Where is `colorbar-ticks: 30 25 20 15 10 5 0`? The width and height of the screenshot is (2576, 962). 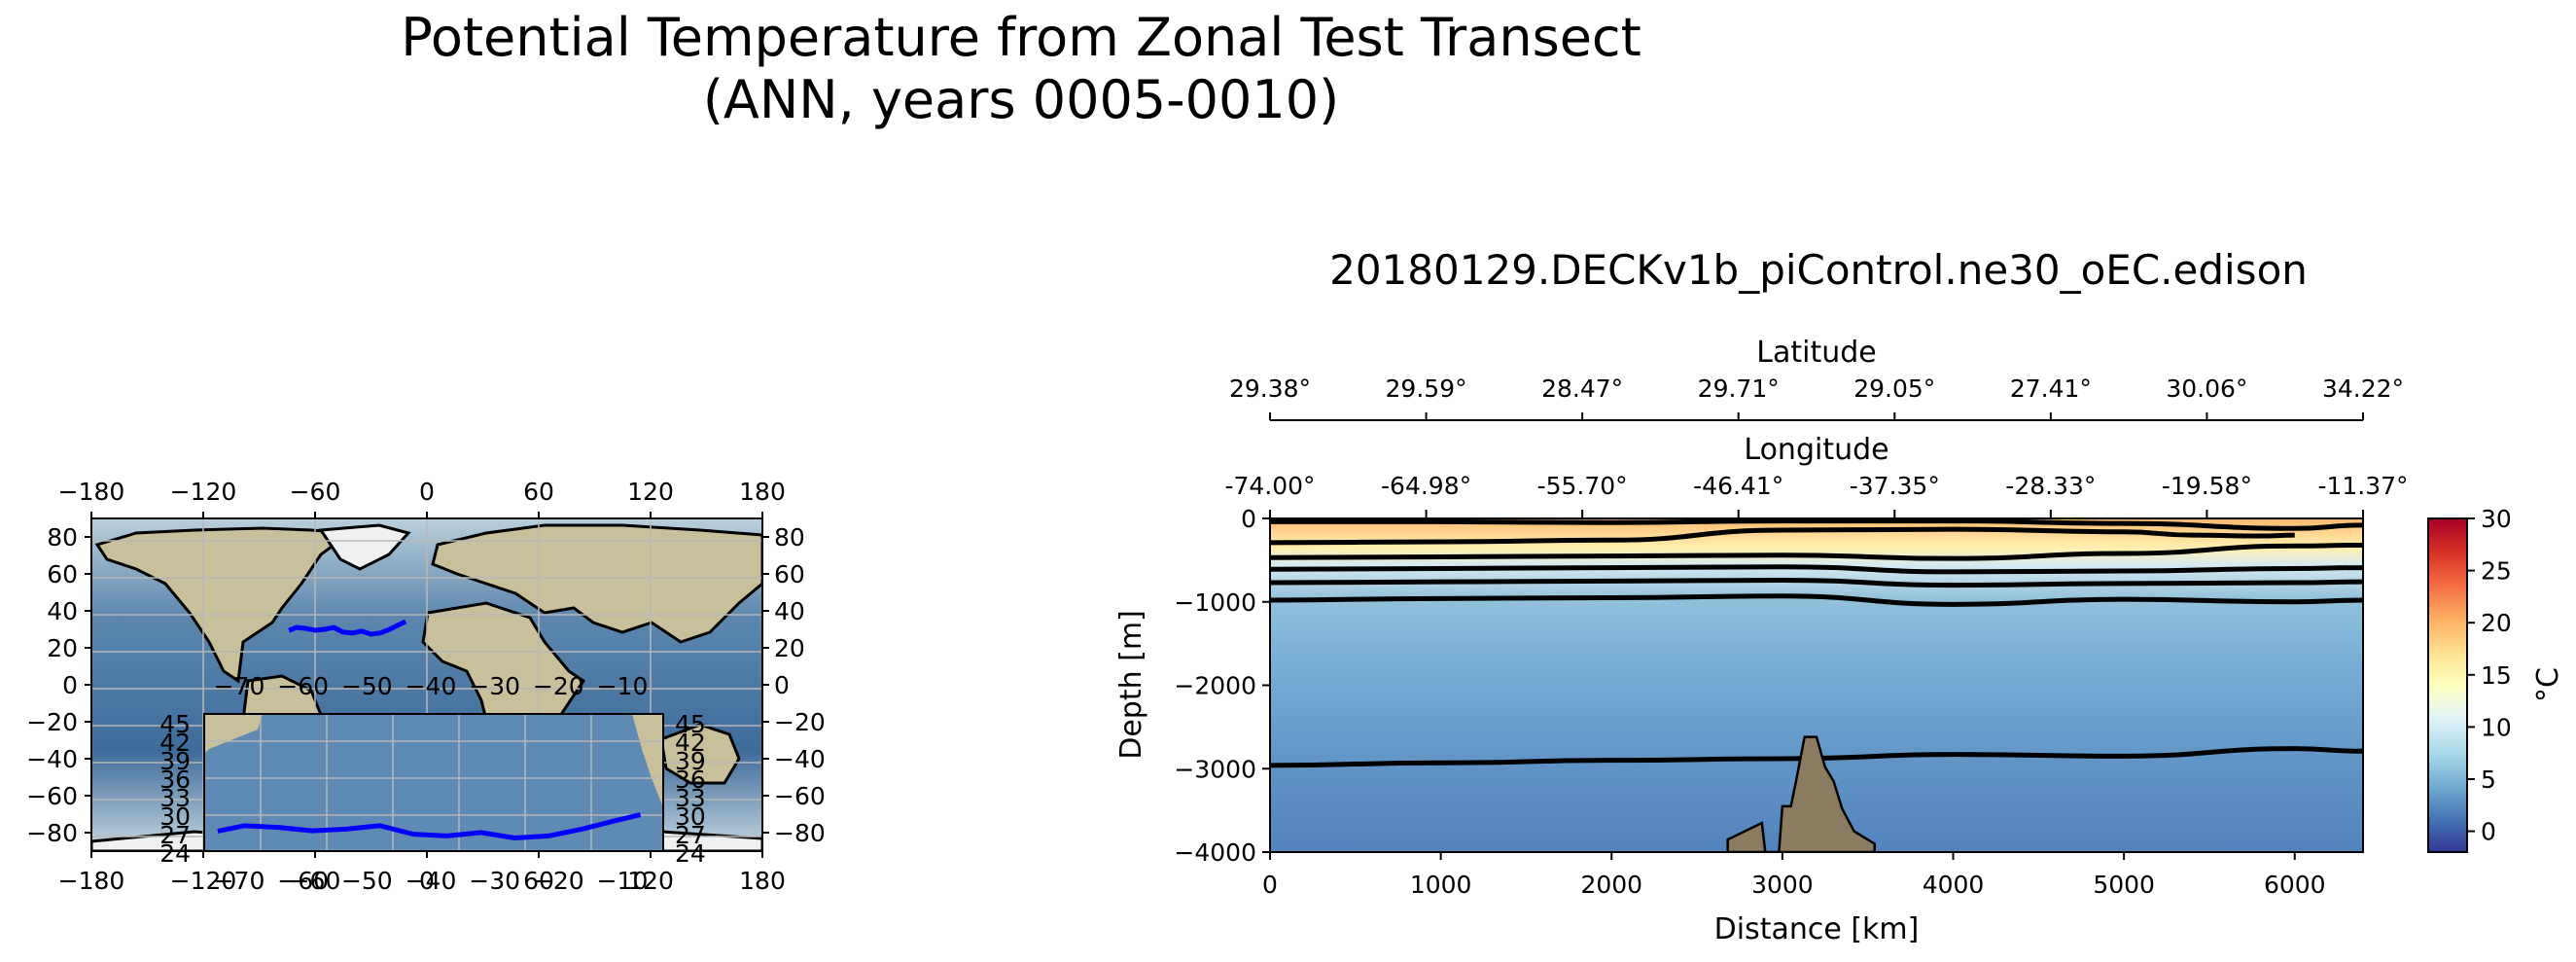 colorbar-ticks: 30 25 20 15 10 5 0 is located at coordinates (2489, 675).